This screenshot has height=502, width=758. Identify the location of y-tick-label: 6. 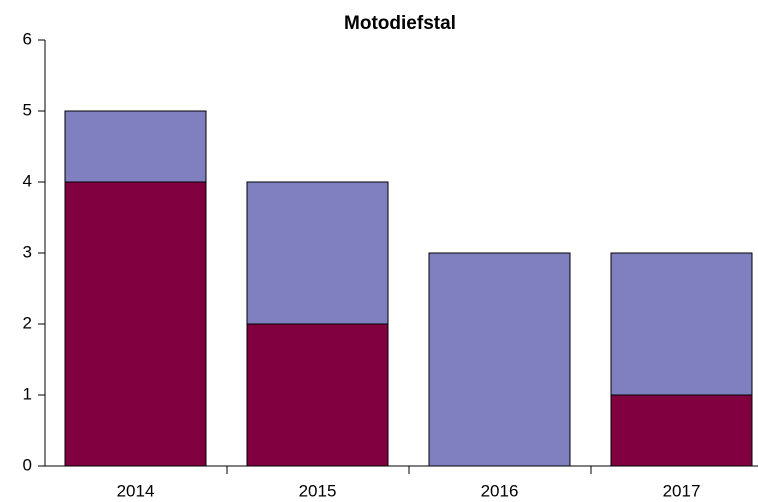
(27, 38).